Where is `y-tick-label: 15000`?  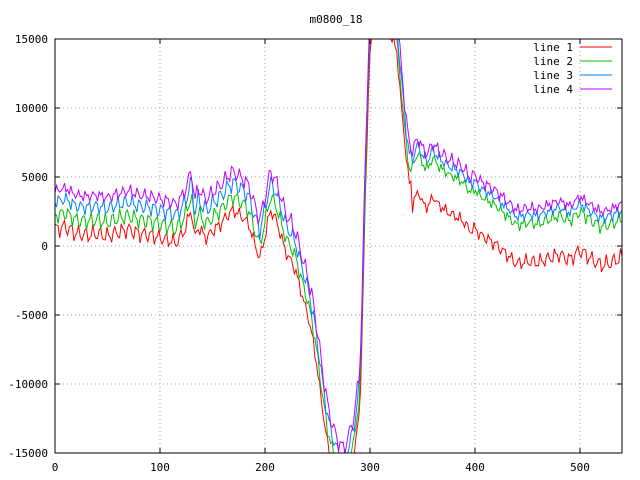 y-tick-label: 15000 is located at coordinates (31, 39).